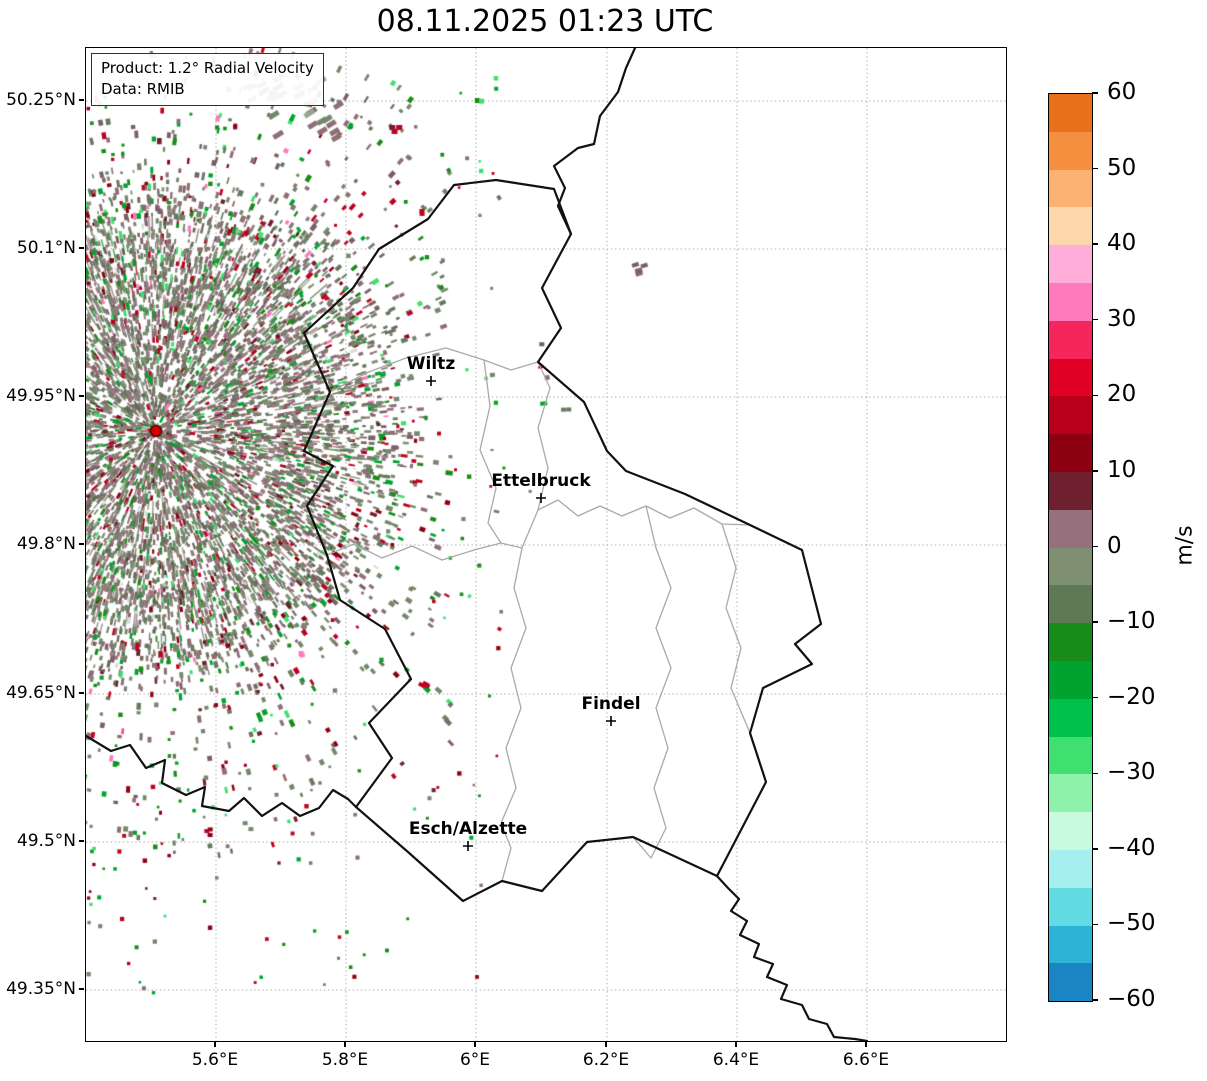  I want to click on colorbar-tick-label: 50, so click(1122, 167).